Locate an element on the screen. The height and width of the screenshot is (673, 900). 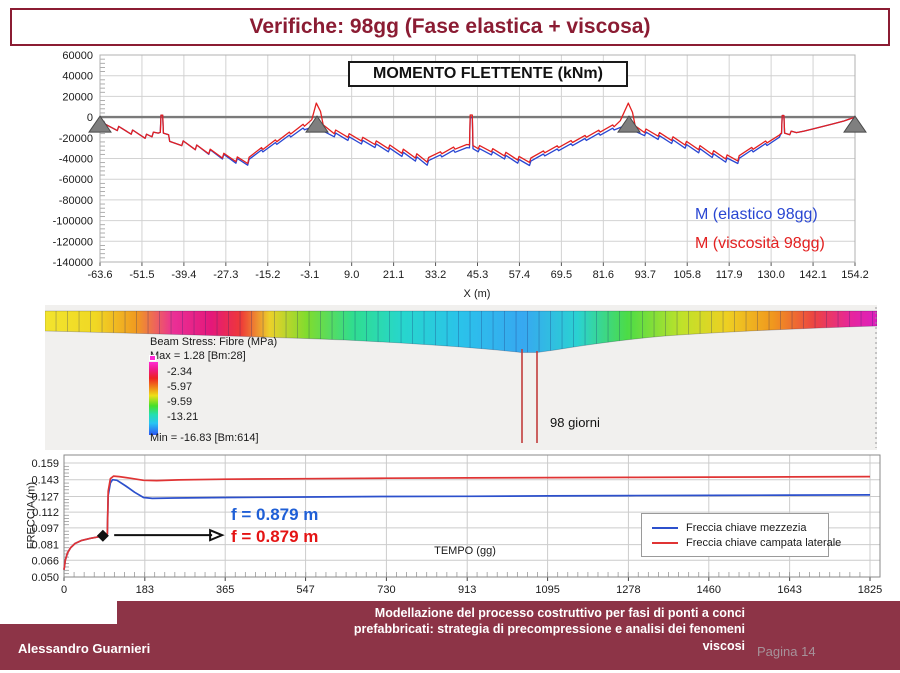
tick-label: 142.1 is located at coordinates (813, 275).